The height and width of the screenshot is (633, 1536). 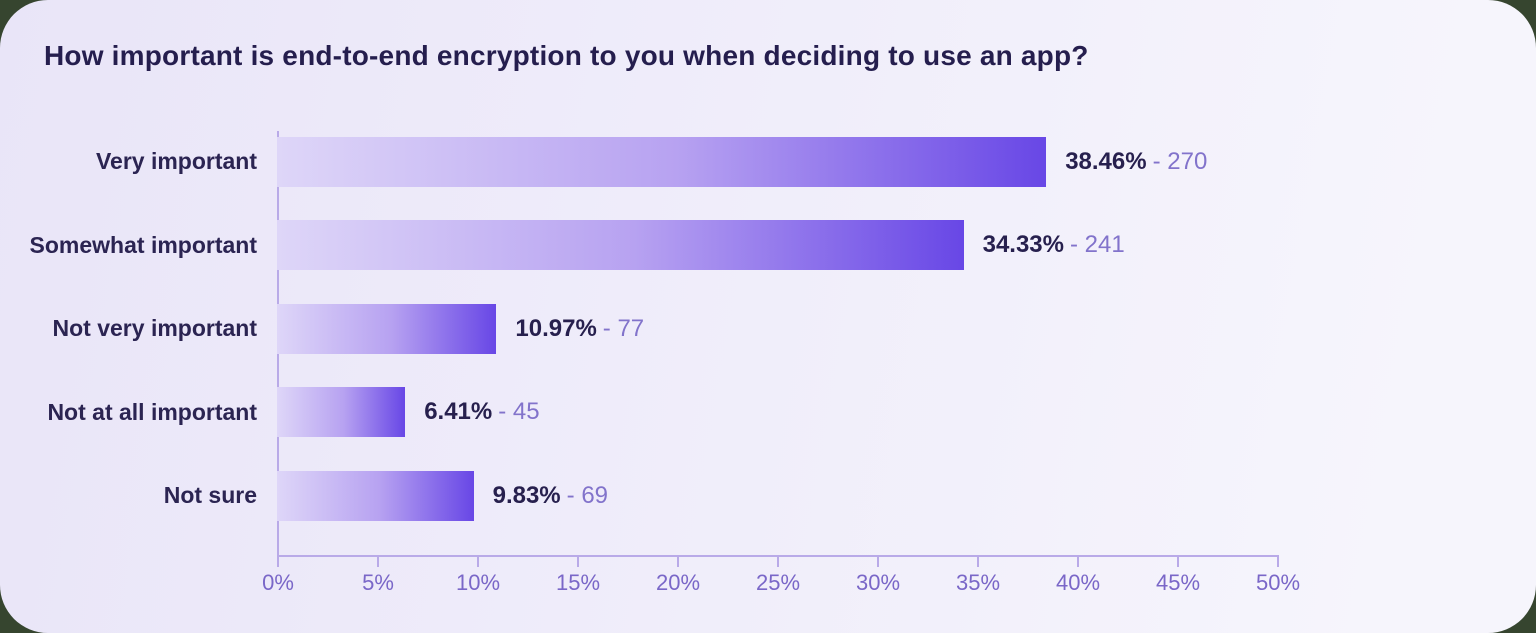 I want to click on value-label: 34.33% - 241, so click(x=1054, y=245).